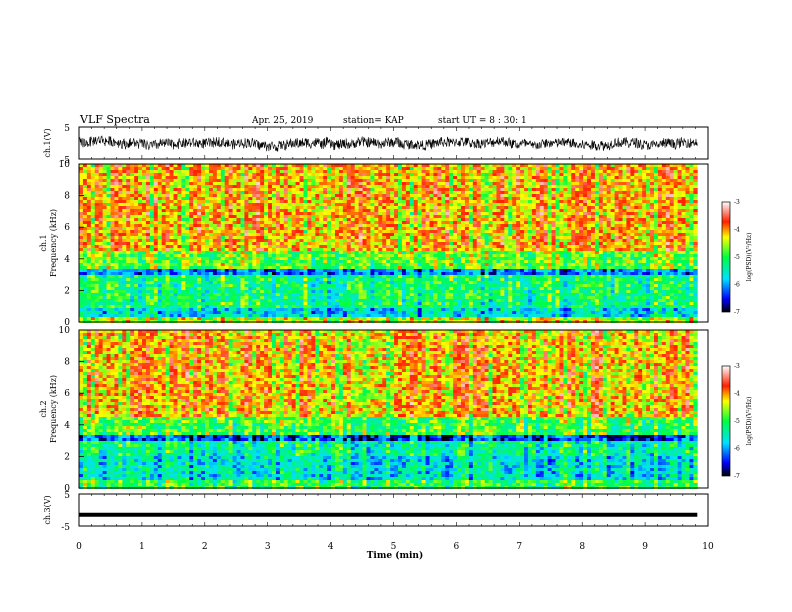 Image resolution: width=792 pixels, height=612 pixels. Describe the element at coordinates (114, 119) in the screenshot. I see `figure-title: VLF Spectra` at that location.